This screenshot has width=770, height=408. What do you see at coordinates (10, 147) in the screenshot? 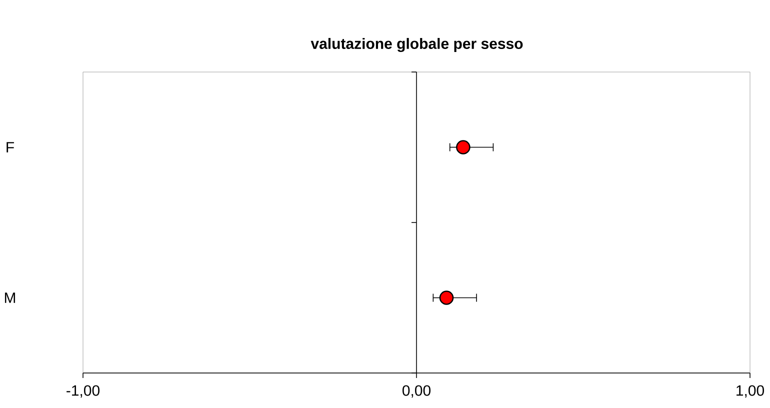
I see `y-tick-label: F` at bounding box center [10, 147].